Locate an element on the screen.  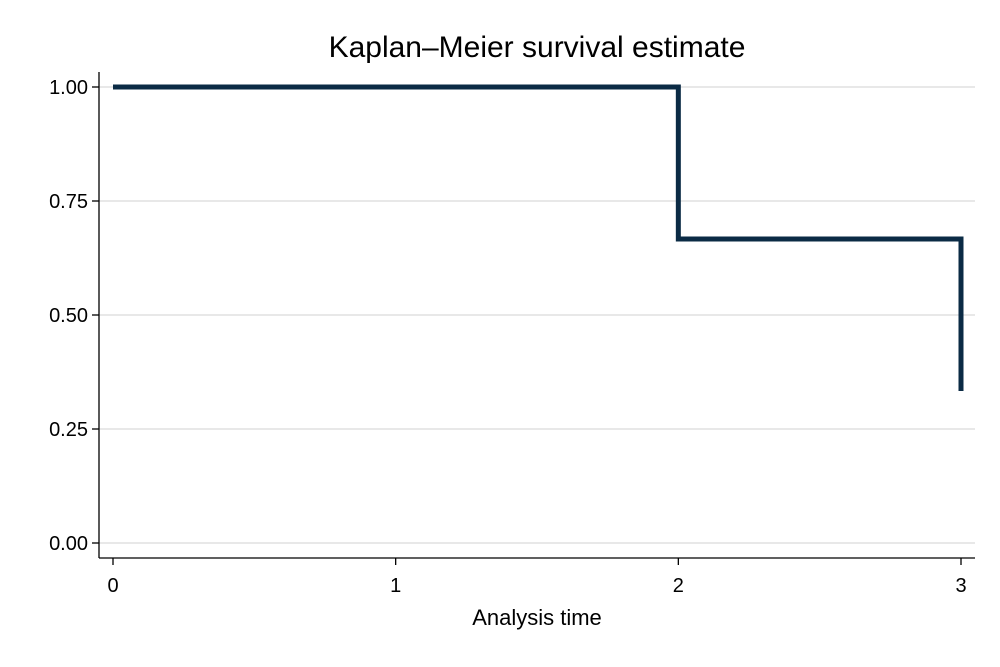
y-tick-label: 0.50 is located at coordinates (68, 316).